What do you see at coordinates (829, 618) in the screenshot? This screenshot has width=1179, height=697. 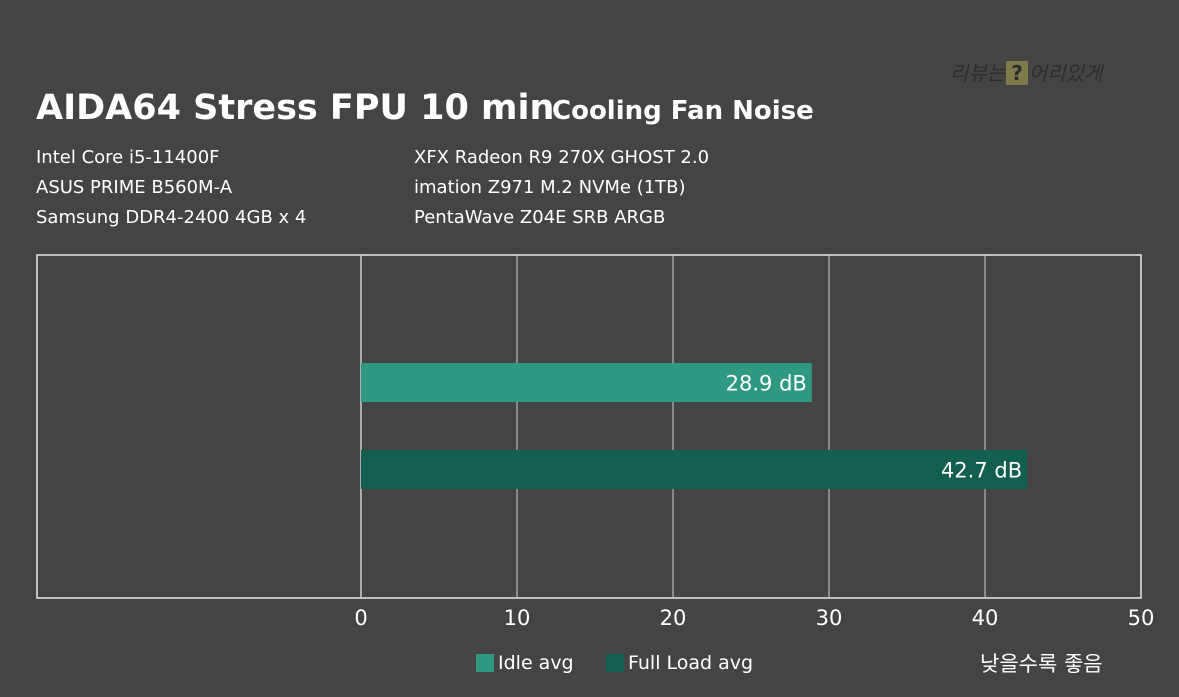 I see `x-tick-label-30: 30` at bounding box center [829, 618].